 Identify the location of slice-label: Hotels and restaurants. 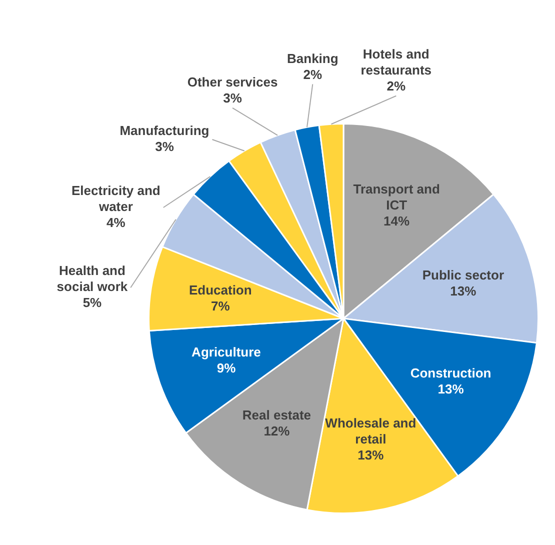
(396, 62).